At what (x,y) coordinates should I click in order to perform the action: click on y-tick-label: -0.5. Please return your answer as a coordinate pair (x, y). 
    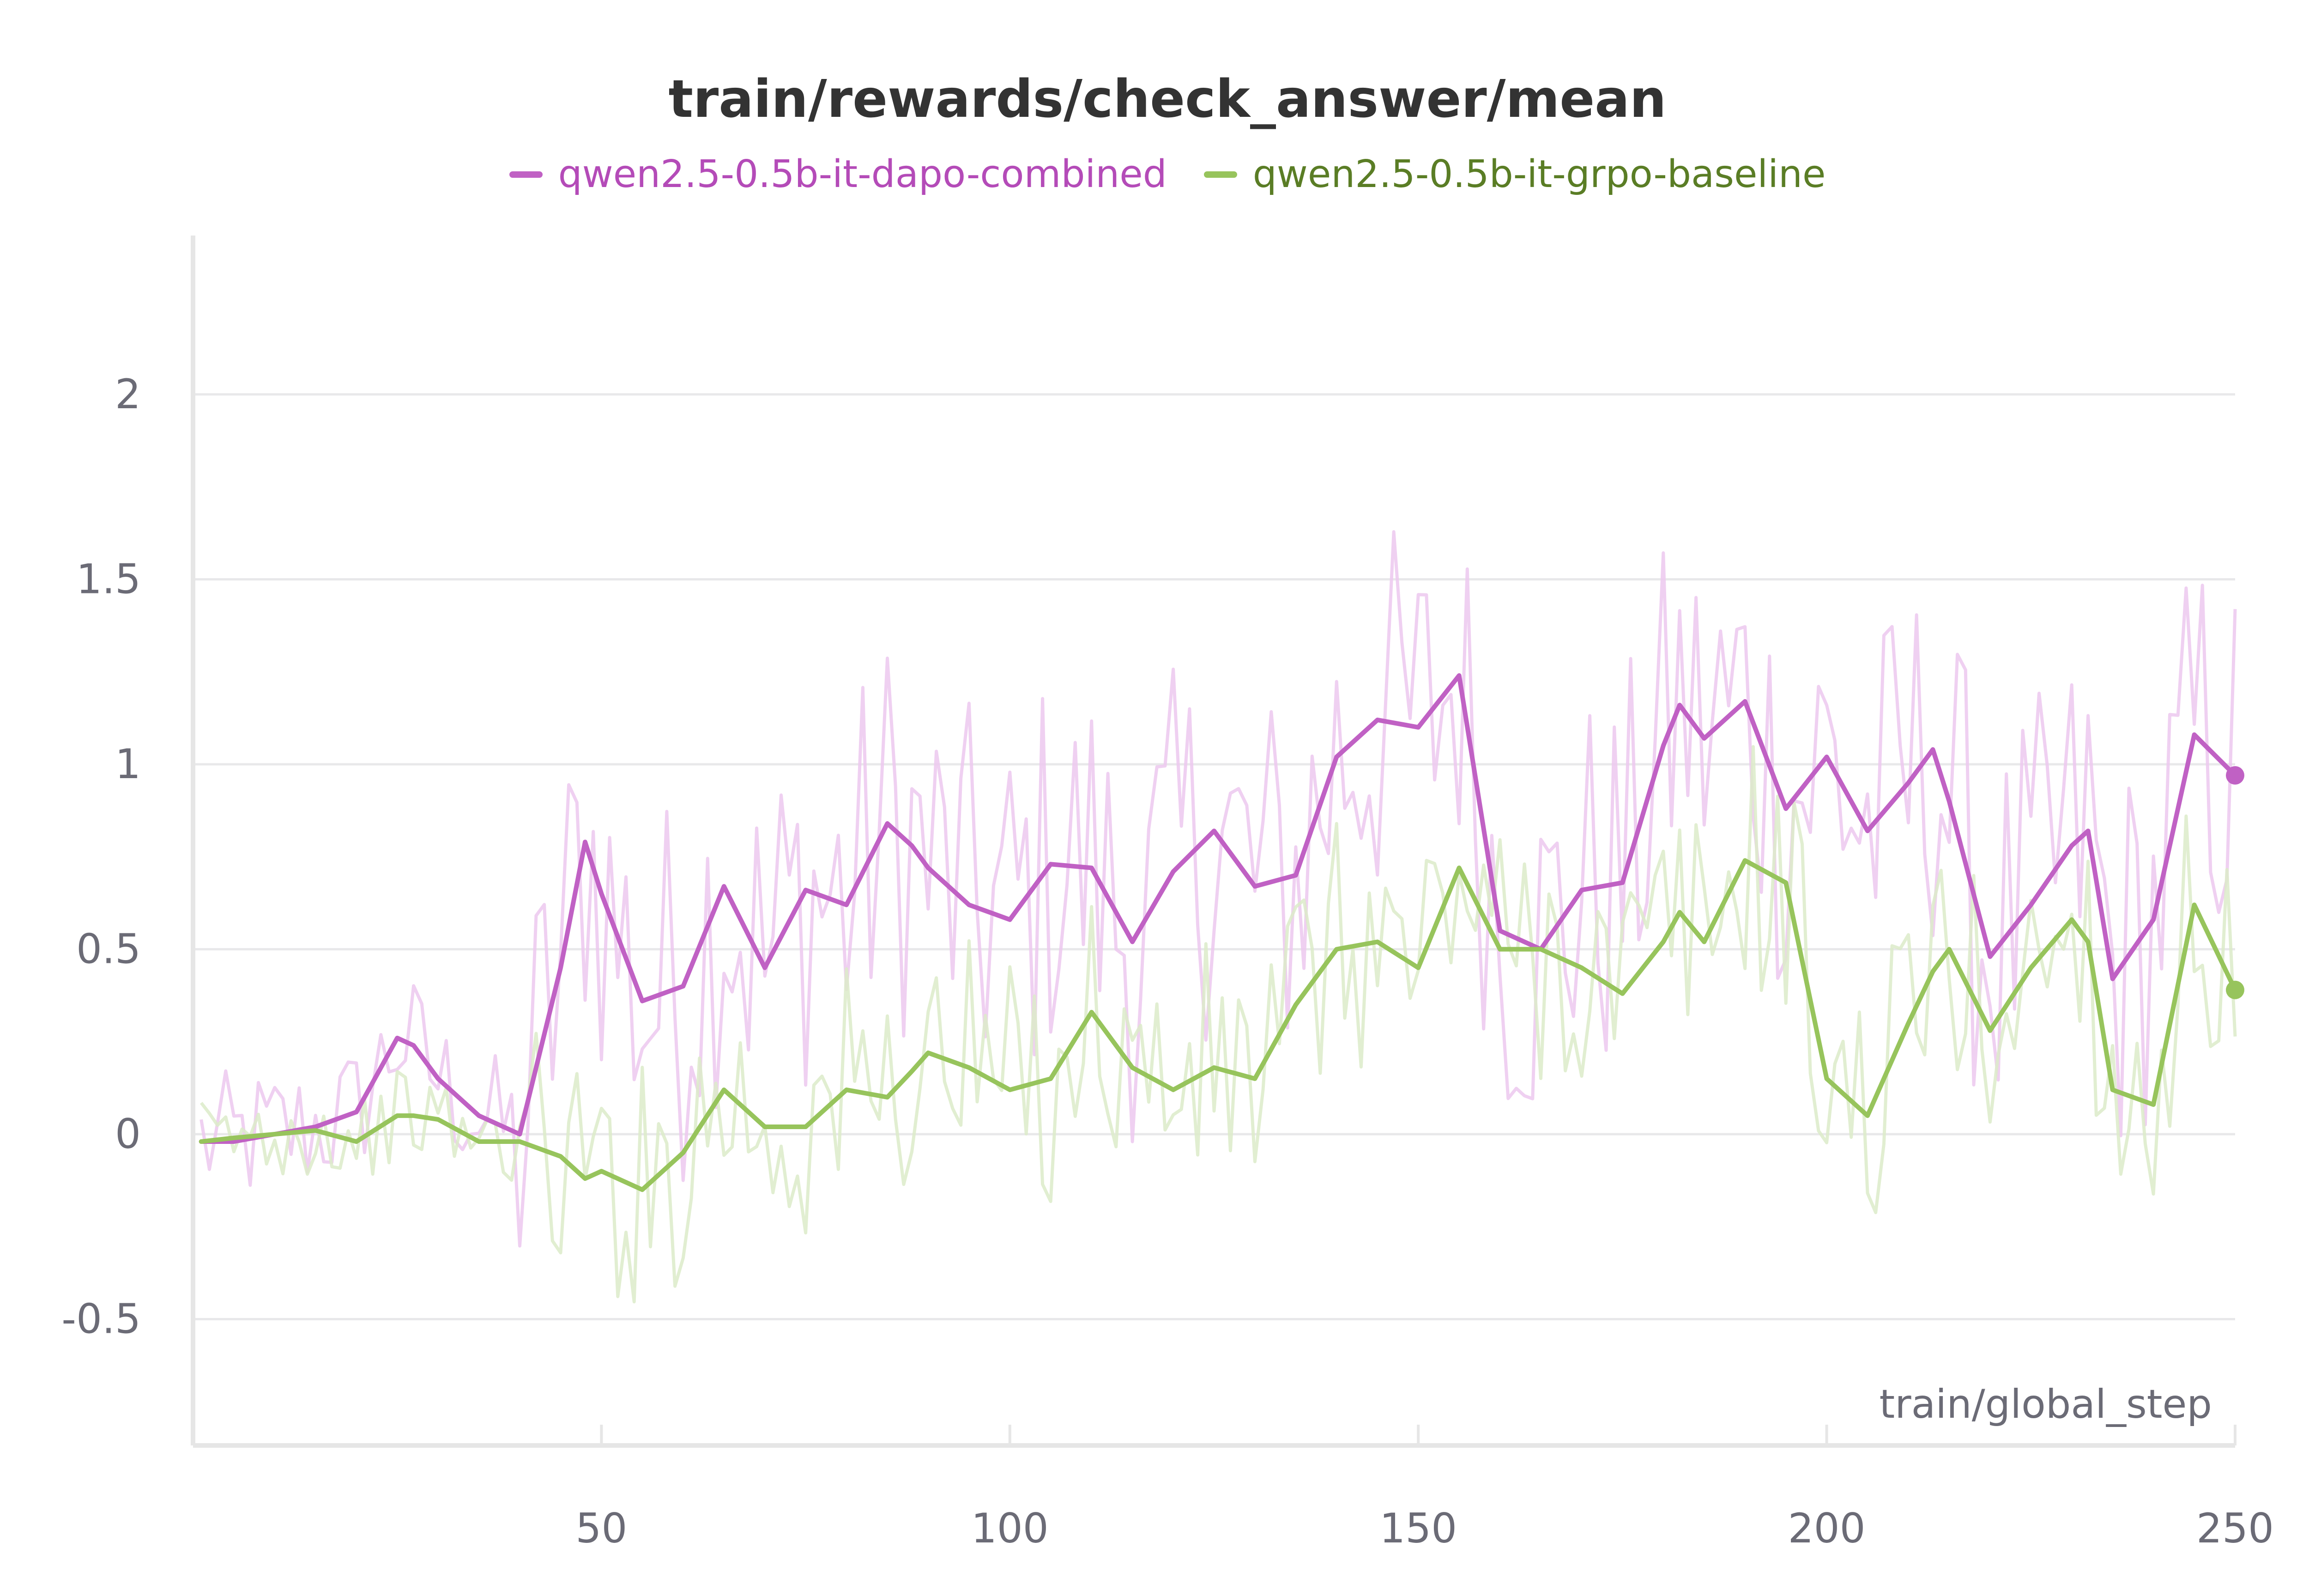
    Looking at the image, I should click on (101, 1319).